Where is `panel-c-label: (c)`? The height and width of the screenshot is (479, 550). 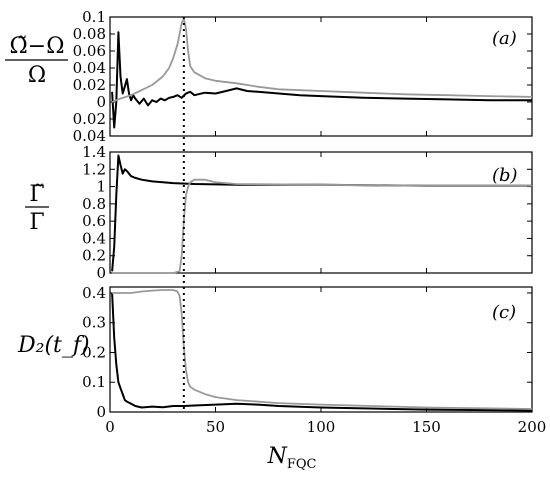 panel-c-label: (c) is located at coordinates (504, 312).